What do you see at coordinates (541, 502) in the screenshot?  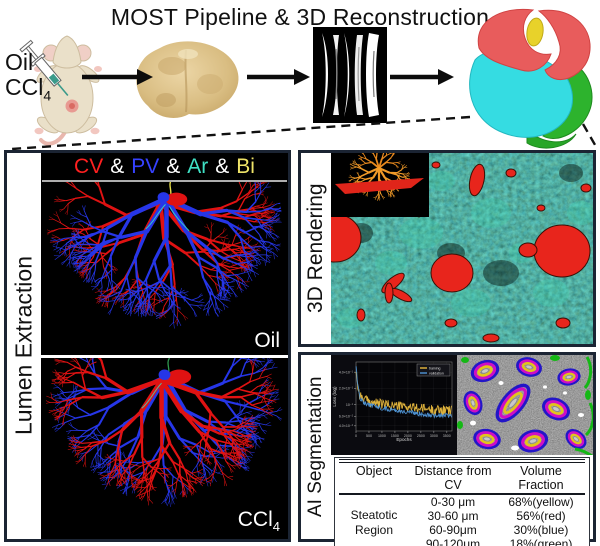 I see `table-cell: 68%(yellow)` at bounding box center [541, 502].